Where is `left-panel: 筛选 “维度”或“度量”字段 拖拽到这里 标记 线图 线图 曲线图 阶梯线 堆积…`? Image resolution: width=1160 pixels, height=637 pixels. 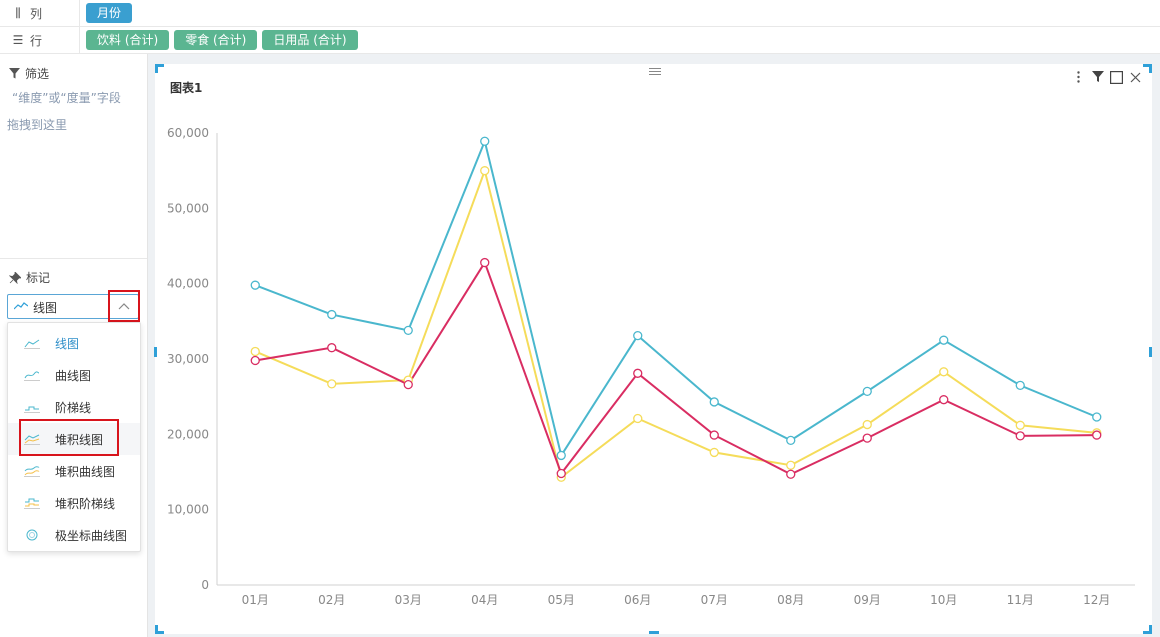
left-panel: 筛选 “维度”或“度量”字段 拖拽到这里 标记 线图 线图 曲线图 阶梯线 堆积… is located at coordinates (74, 345).